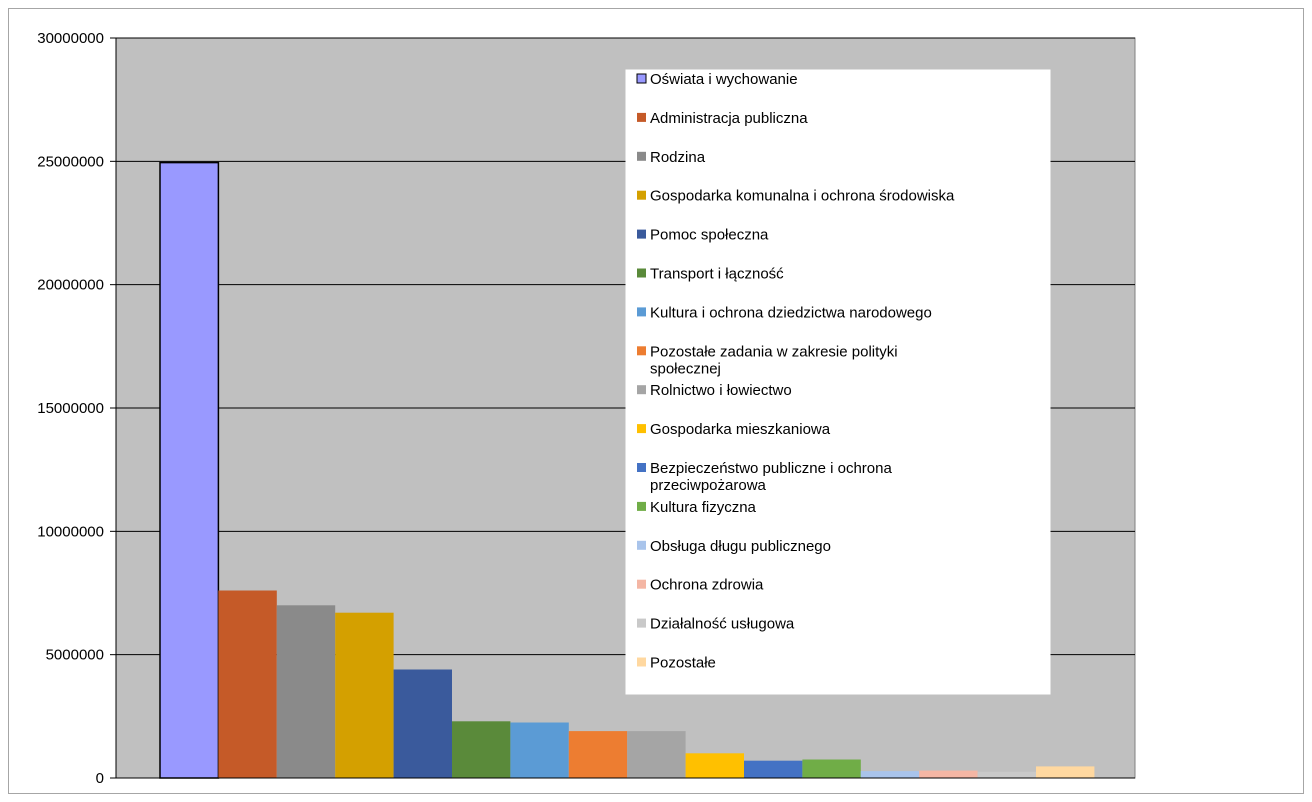  Describe the element at coordinates (722, 624) in the screenshot. I see `legend-label-15: Działalność usługowa` at that location.